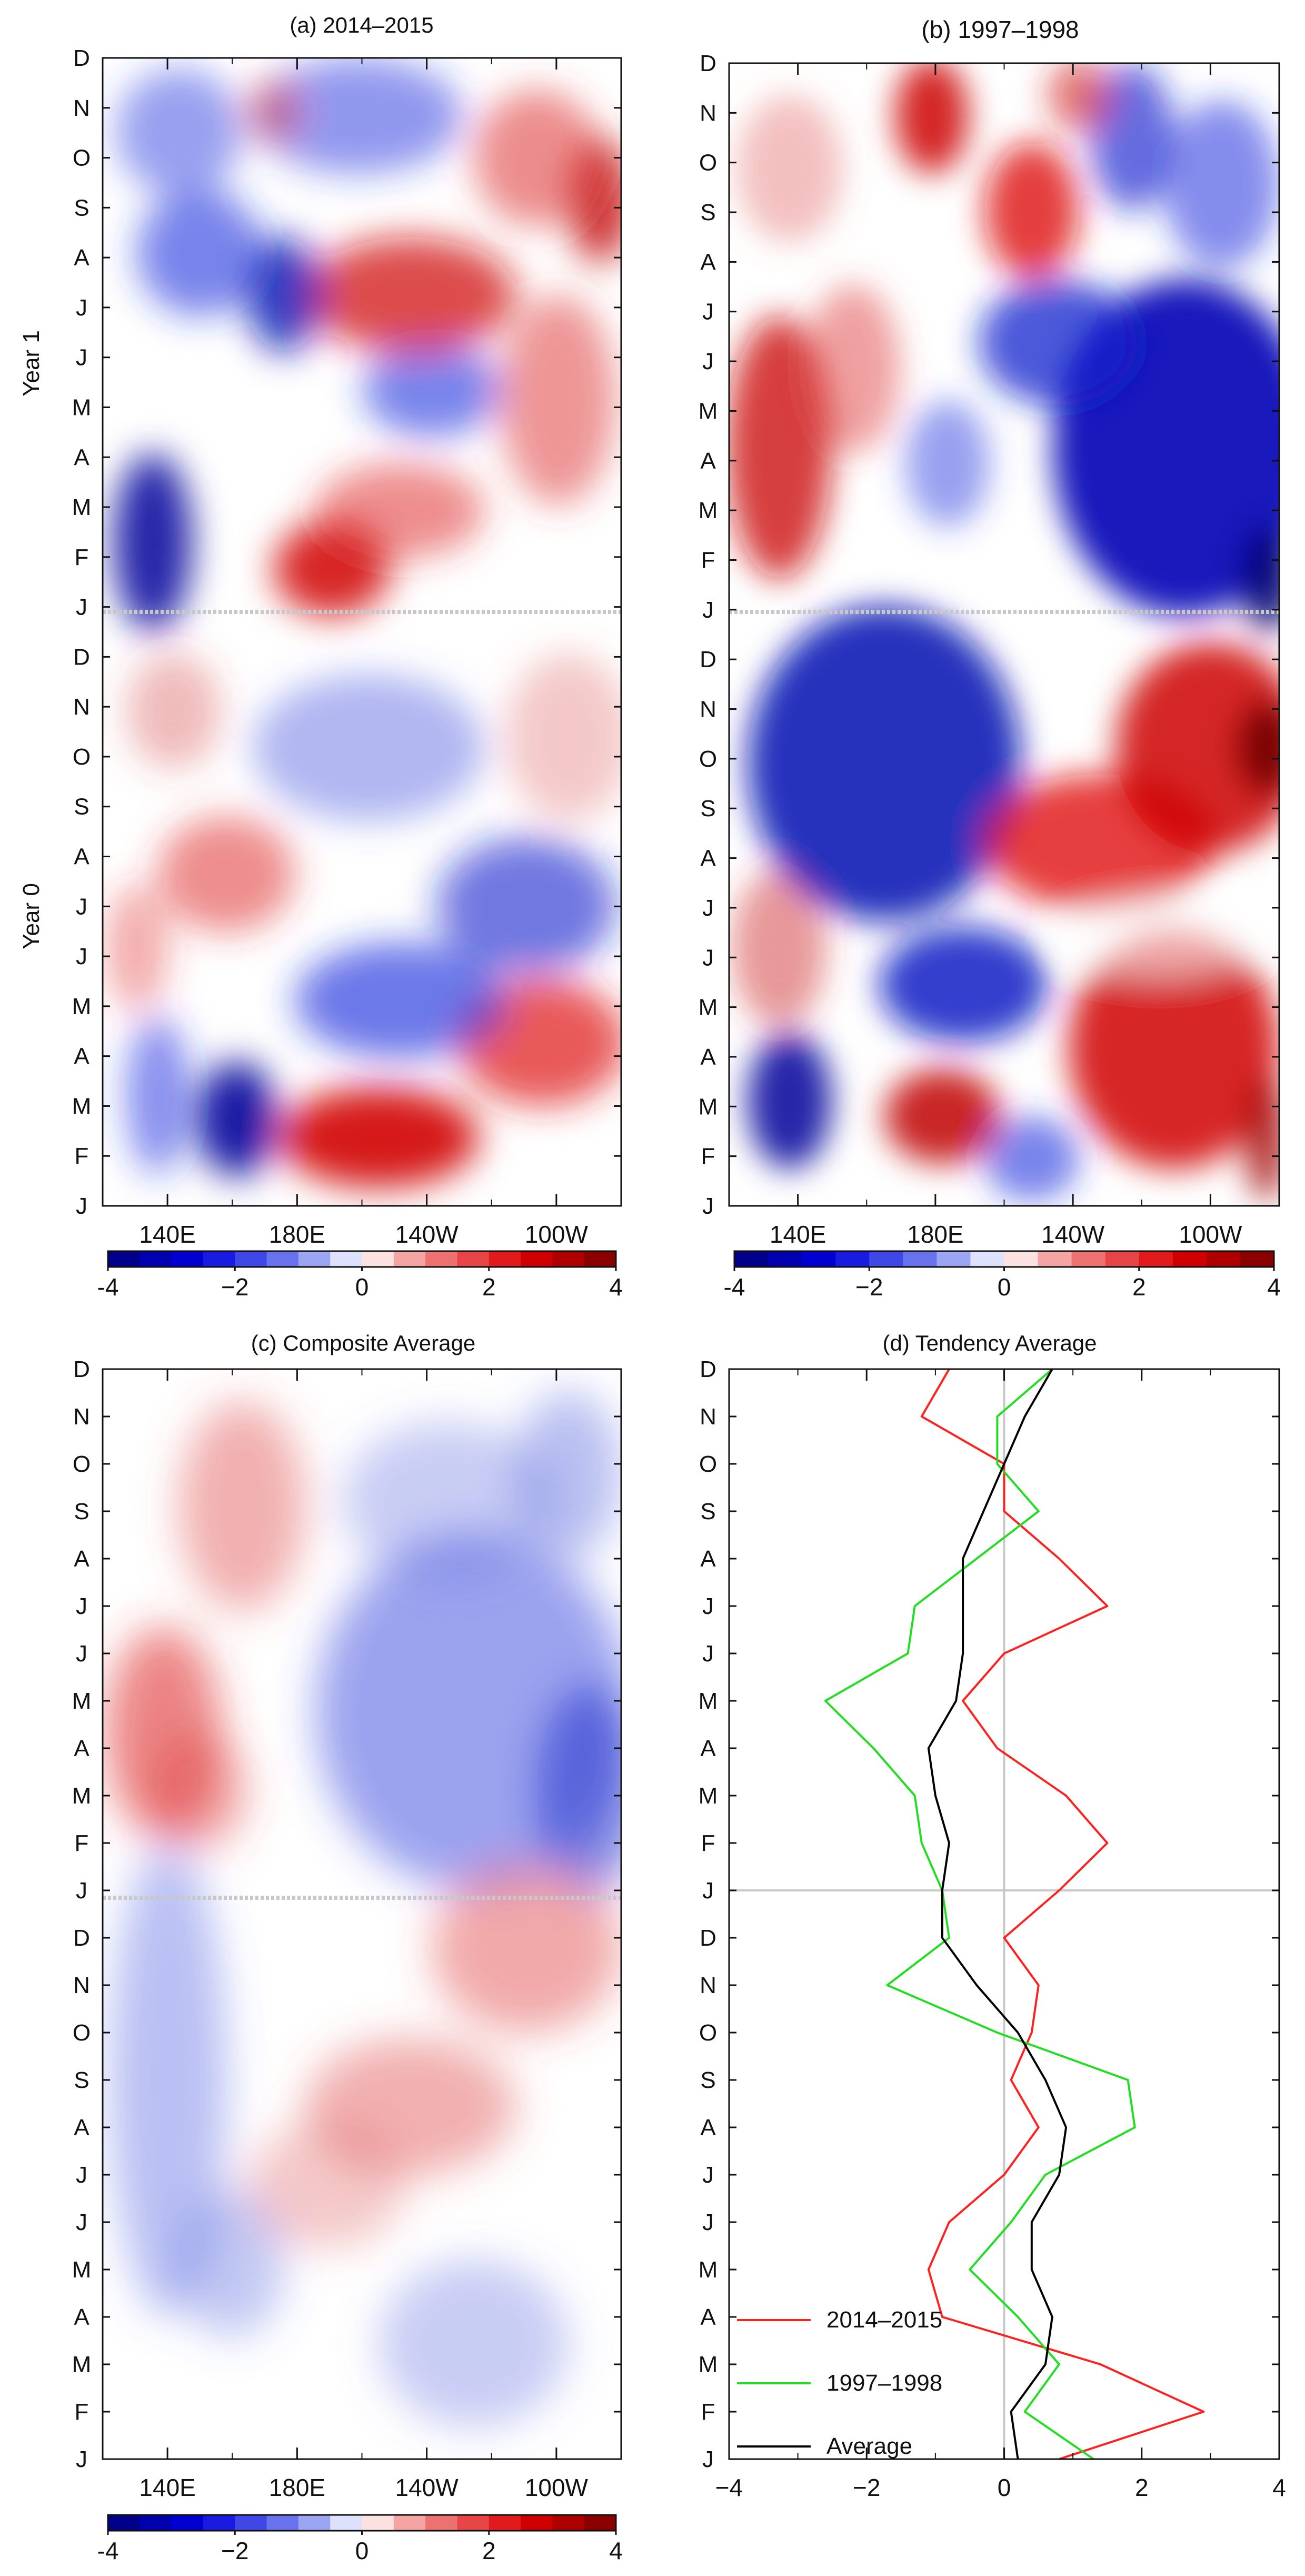 The image size is (1305, 2576). Describe the element at coordinates (1004, 2487) in the screenshot. I see `x-tick-label: 0` at that location.